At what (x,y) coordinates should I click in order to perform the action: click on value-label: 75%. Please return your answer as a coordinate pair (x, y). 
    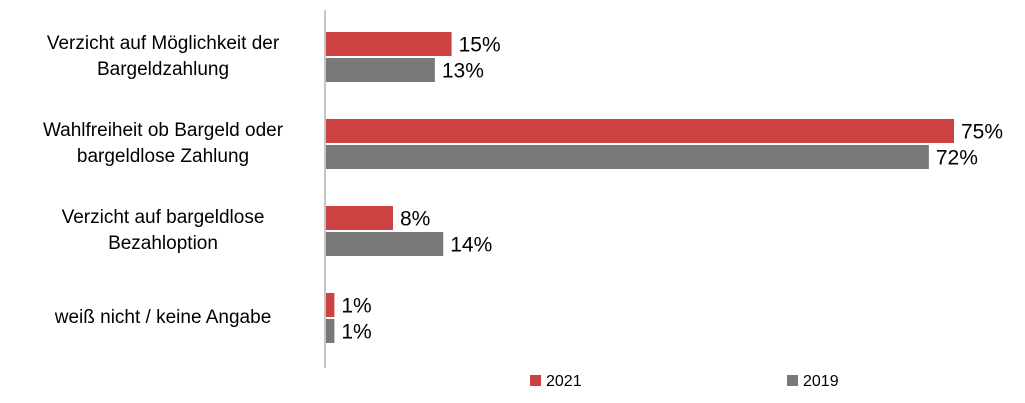
    Looking at the image, I should click on (982, 132).